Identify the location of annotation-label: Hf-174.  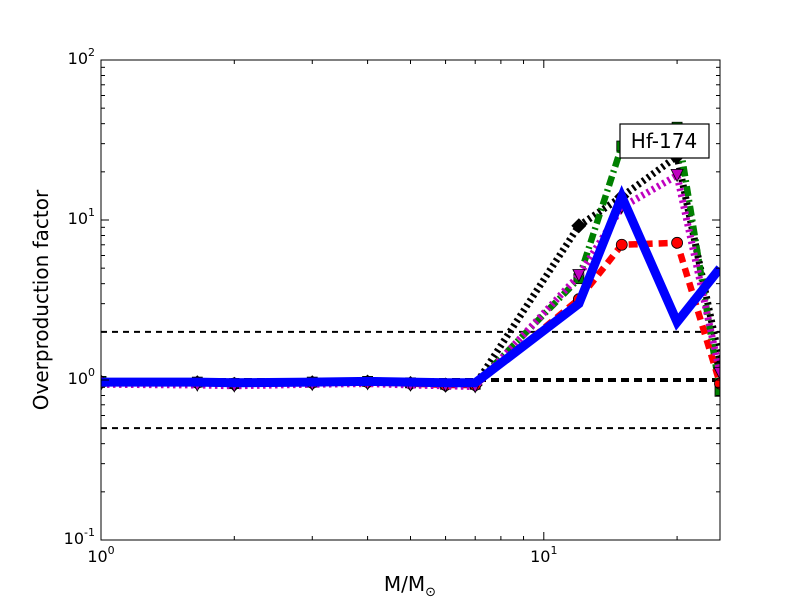
(664, 141).